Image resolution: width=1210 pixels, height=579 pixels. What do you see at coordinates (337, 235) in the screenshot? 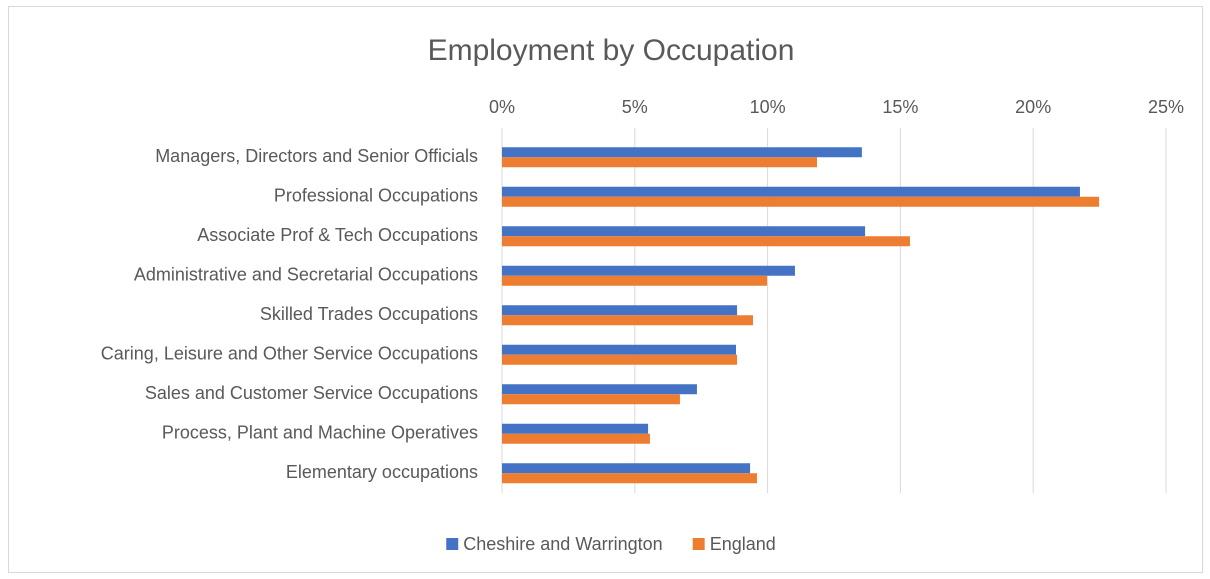
I see `y-tick-label: Associate Prof & Tech Occupations` at bounding box center [337, 235].